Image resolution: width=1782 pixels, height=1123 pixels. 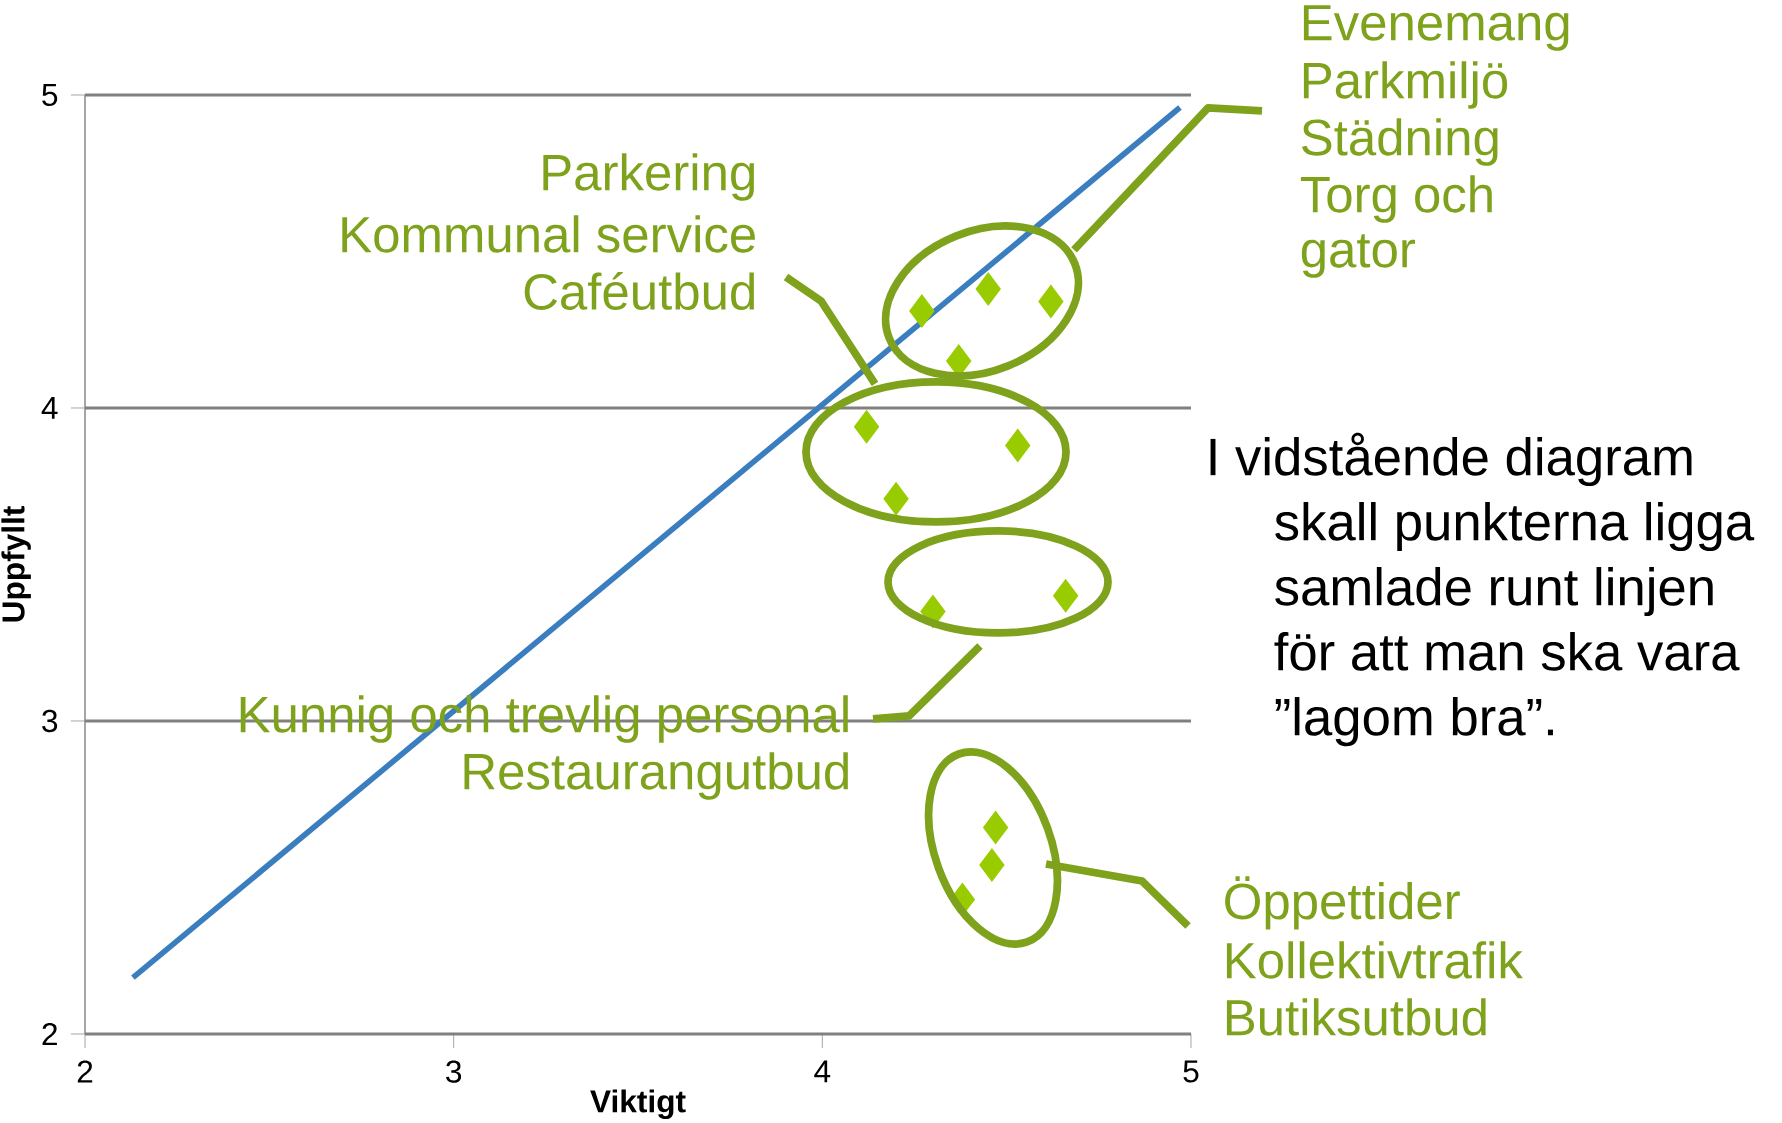 What do you see at coordinates (49, 408) in the screenshot?
I see `y-tick-label: 4` at bounding box center [49, 408].